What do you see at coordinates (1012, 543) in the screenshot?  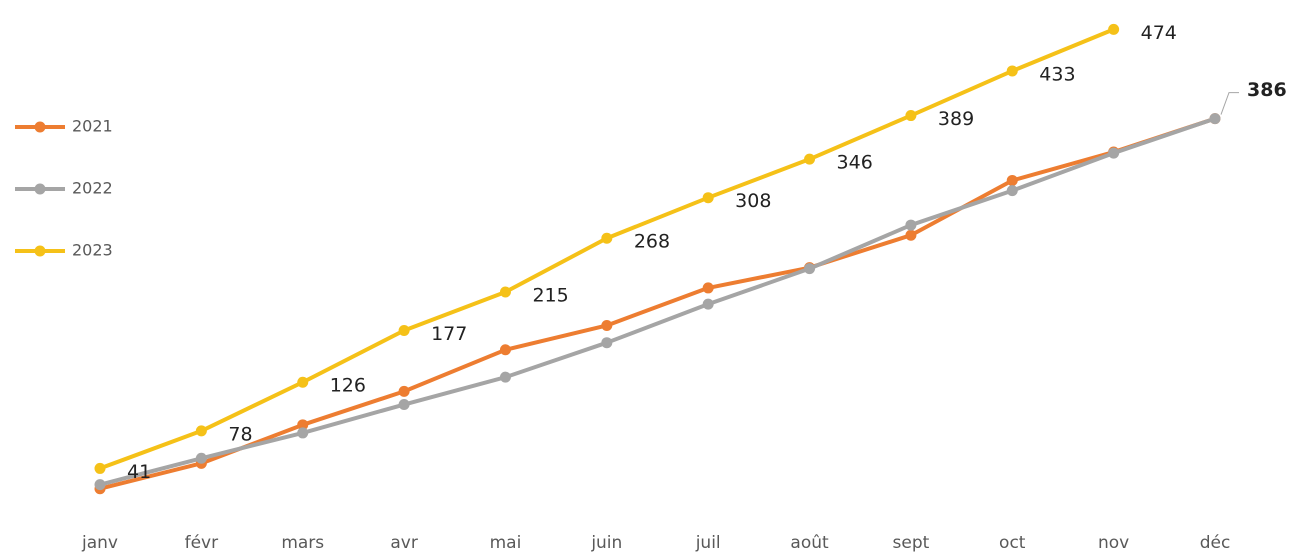 I see `x-tick-label: oct` at bounding box center [1012, 543].